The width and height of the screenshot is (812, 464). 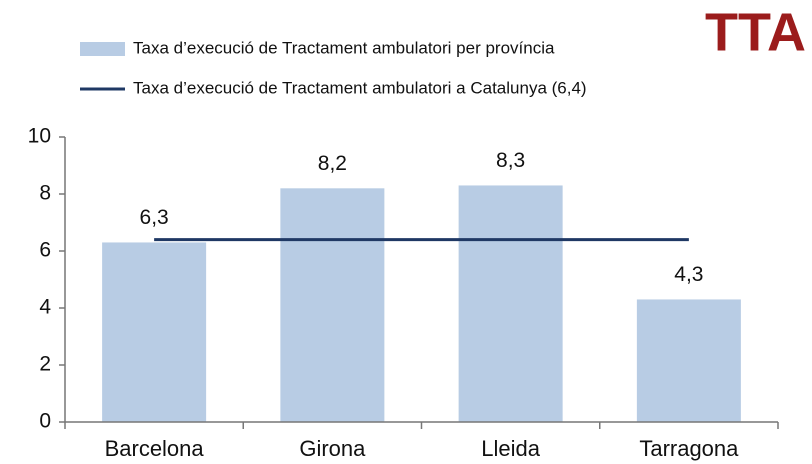 What do you see at coordinates (688, 274) in the screenshot?
I see `value-label: 4,3` at bounding box center [688, 274].